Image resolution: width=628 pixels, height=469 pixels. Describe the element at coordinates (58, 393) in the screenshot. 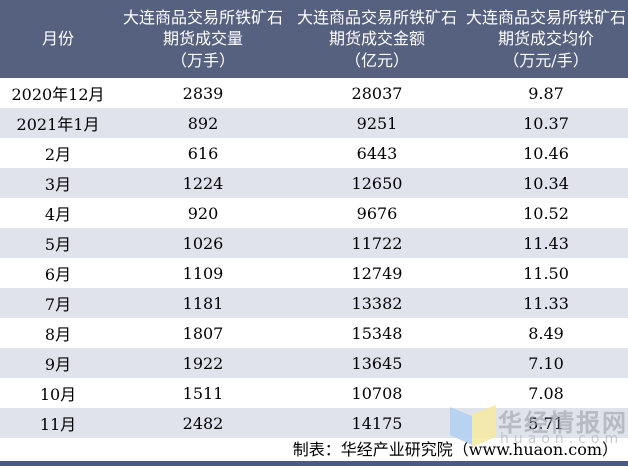

I see `cell-month: 10月` at that location.